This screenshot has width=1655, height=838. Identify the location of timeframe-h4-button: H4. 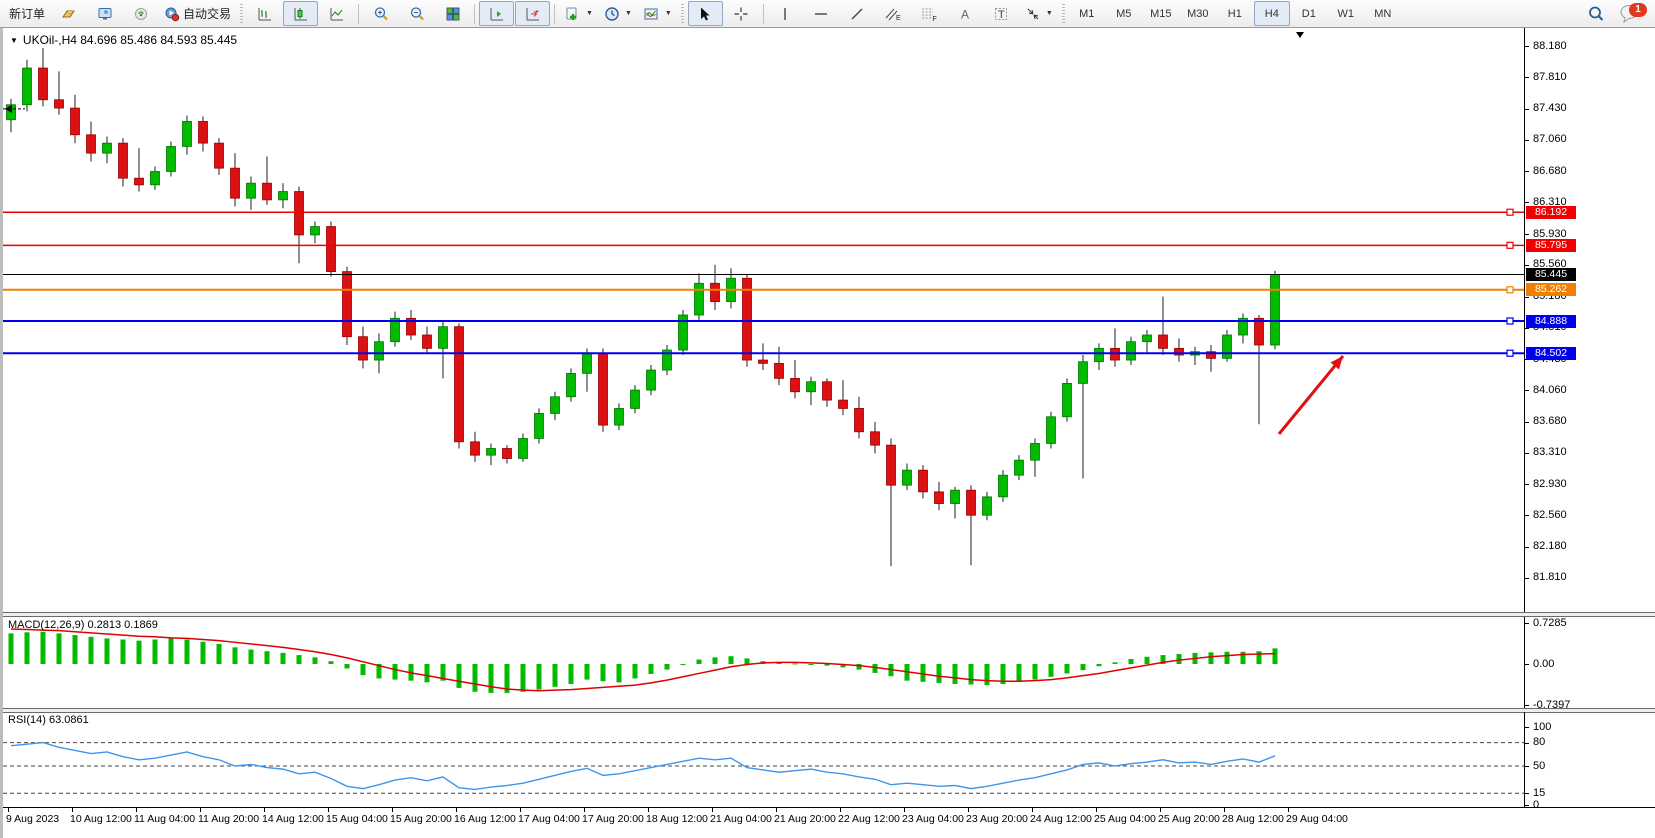
(1271, 13).